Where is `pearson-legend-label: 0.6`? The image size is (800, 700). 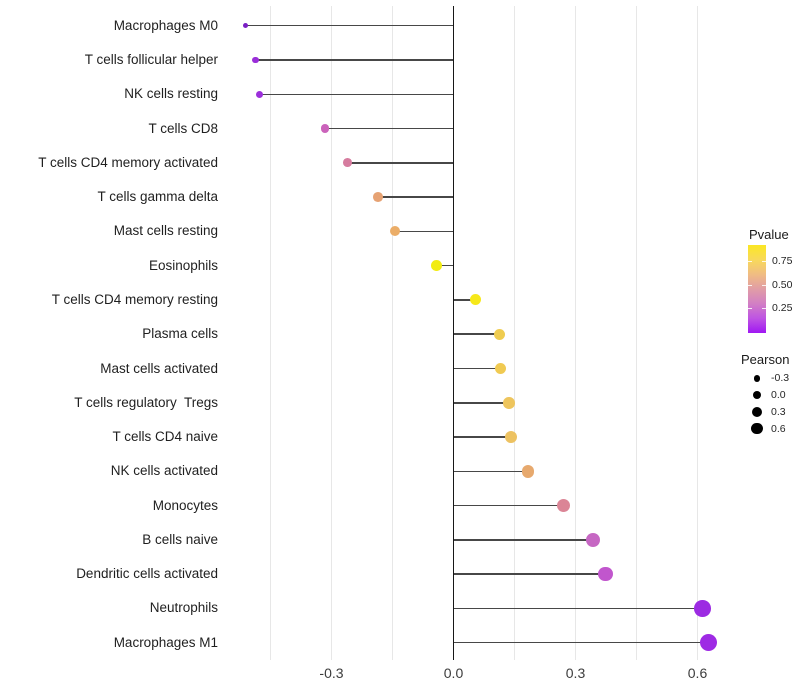 pearson-legend-label: 0.6 is located at coordinates (778, 428).